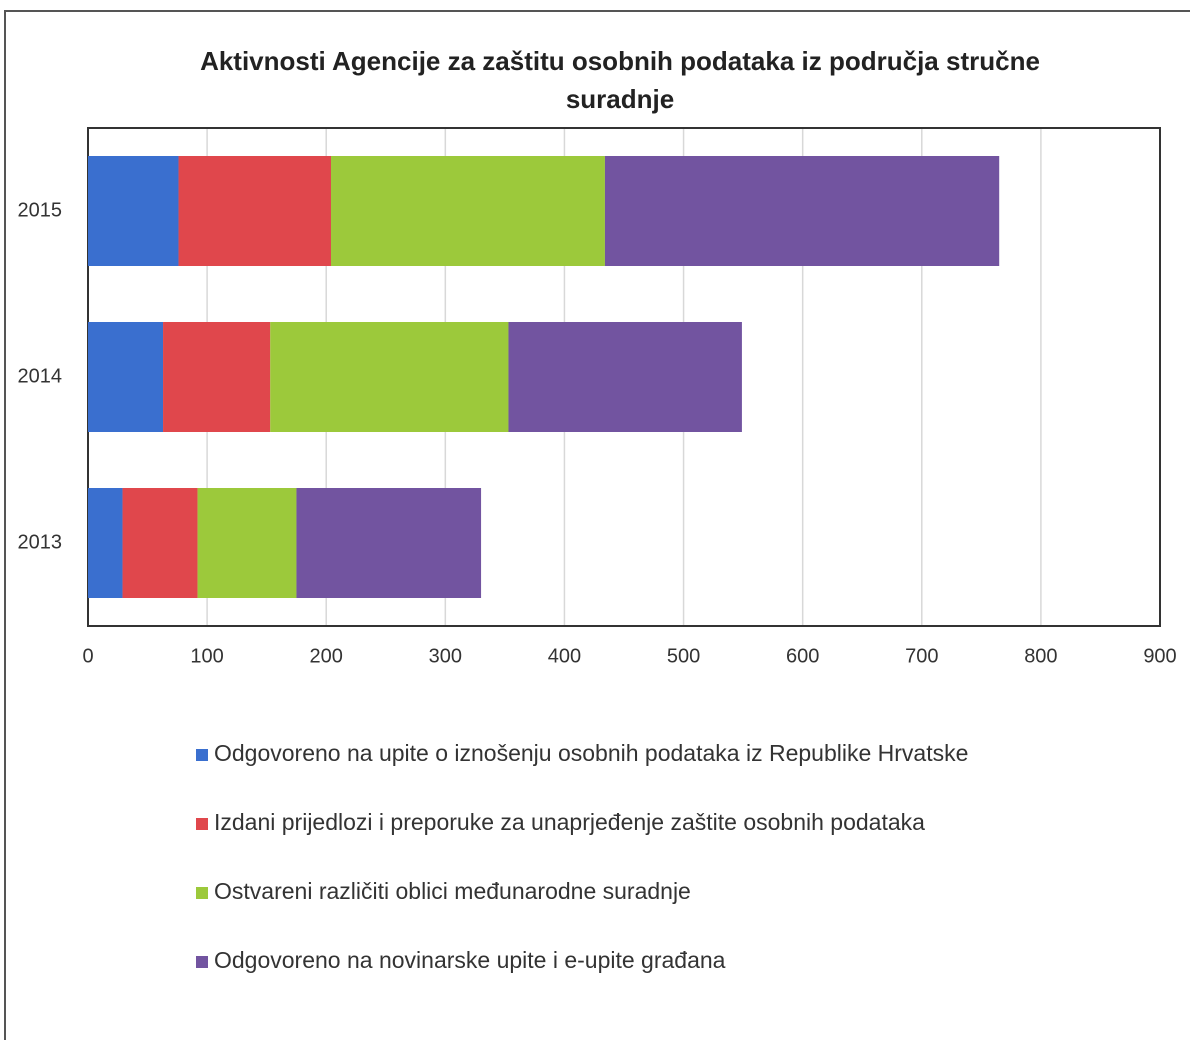 The image size is (1192, 1040). Describe the element at coordinates (1159, 656) in the screenshot. I see `x-tick-label: 900` at that location.